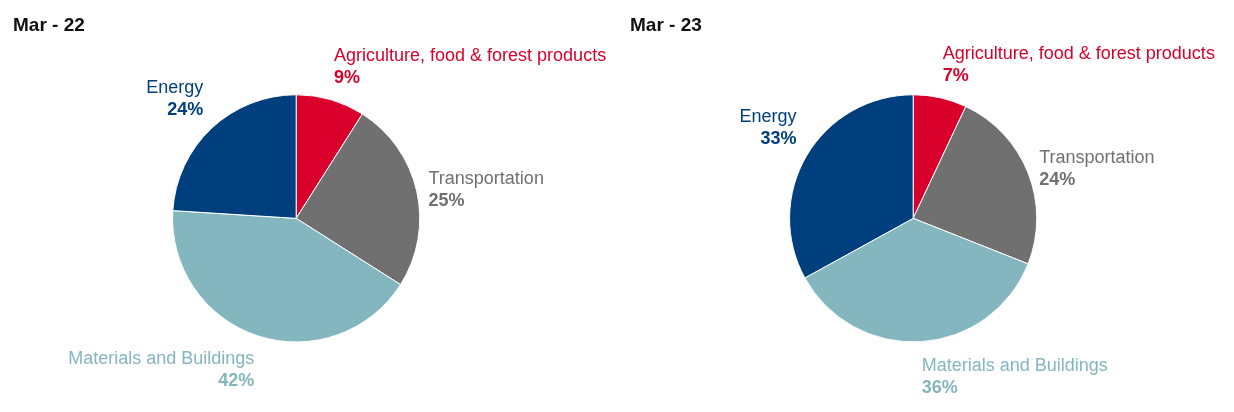  Describe the element at coordinates (446, 199) in the screenshot. I see `data-label: 25%` at that location.